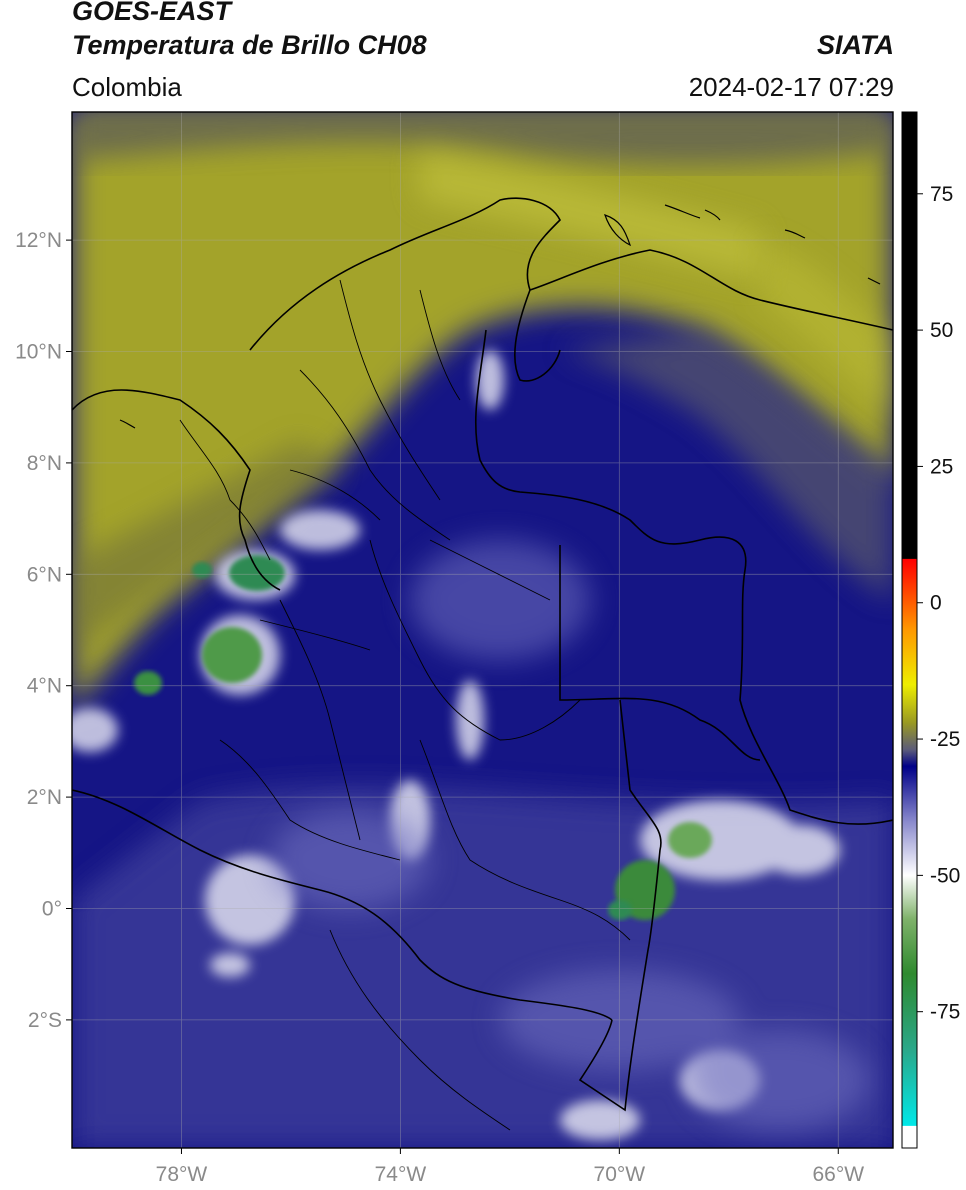 The width and height of the screenshot is (966, 1190). Describe the element at coordinates (401, 1174) in the screenshot. I see `lon-tick-label: 74°W` at that location.